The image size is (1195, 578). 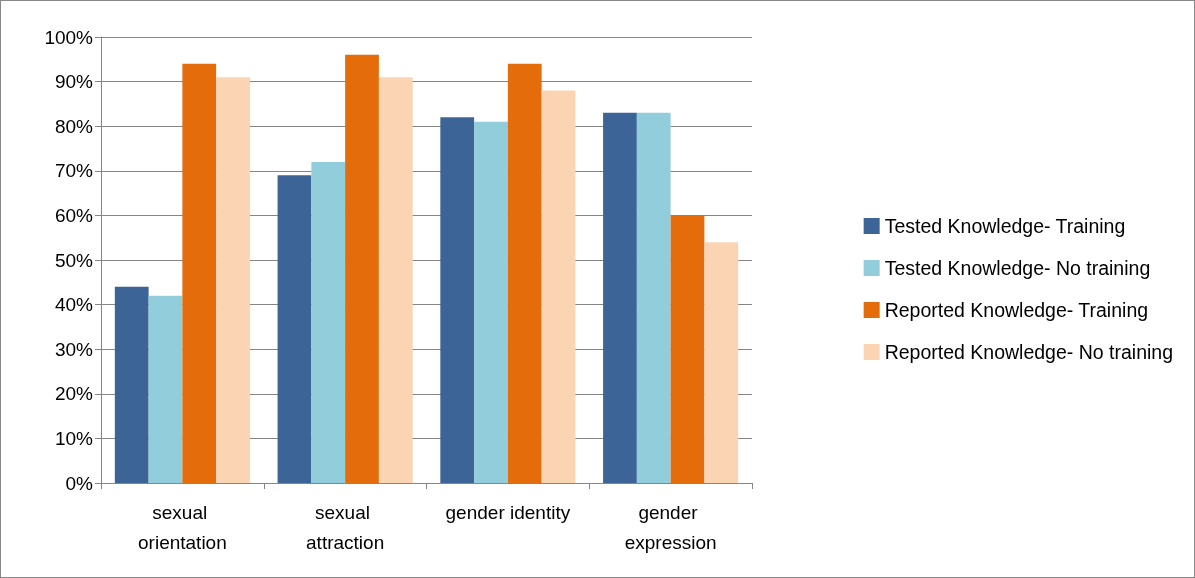 I want to click on y-tick-label: 40%, so click(x=74, y=305).